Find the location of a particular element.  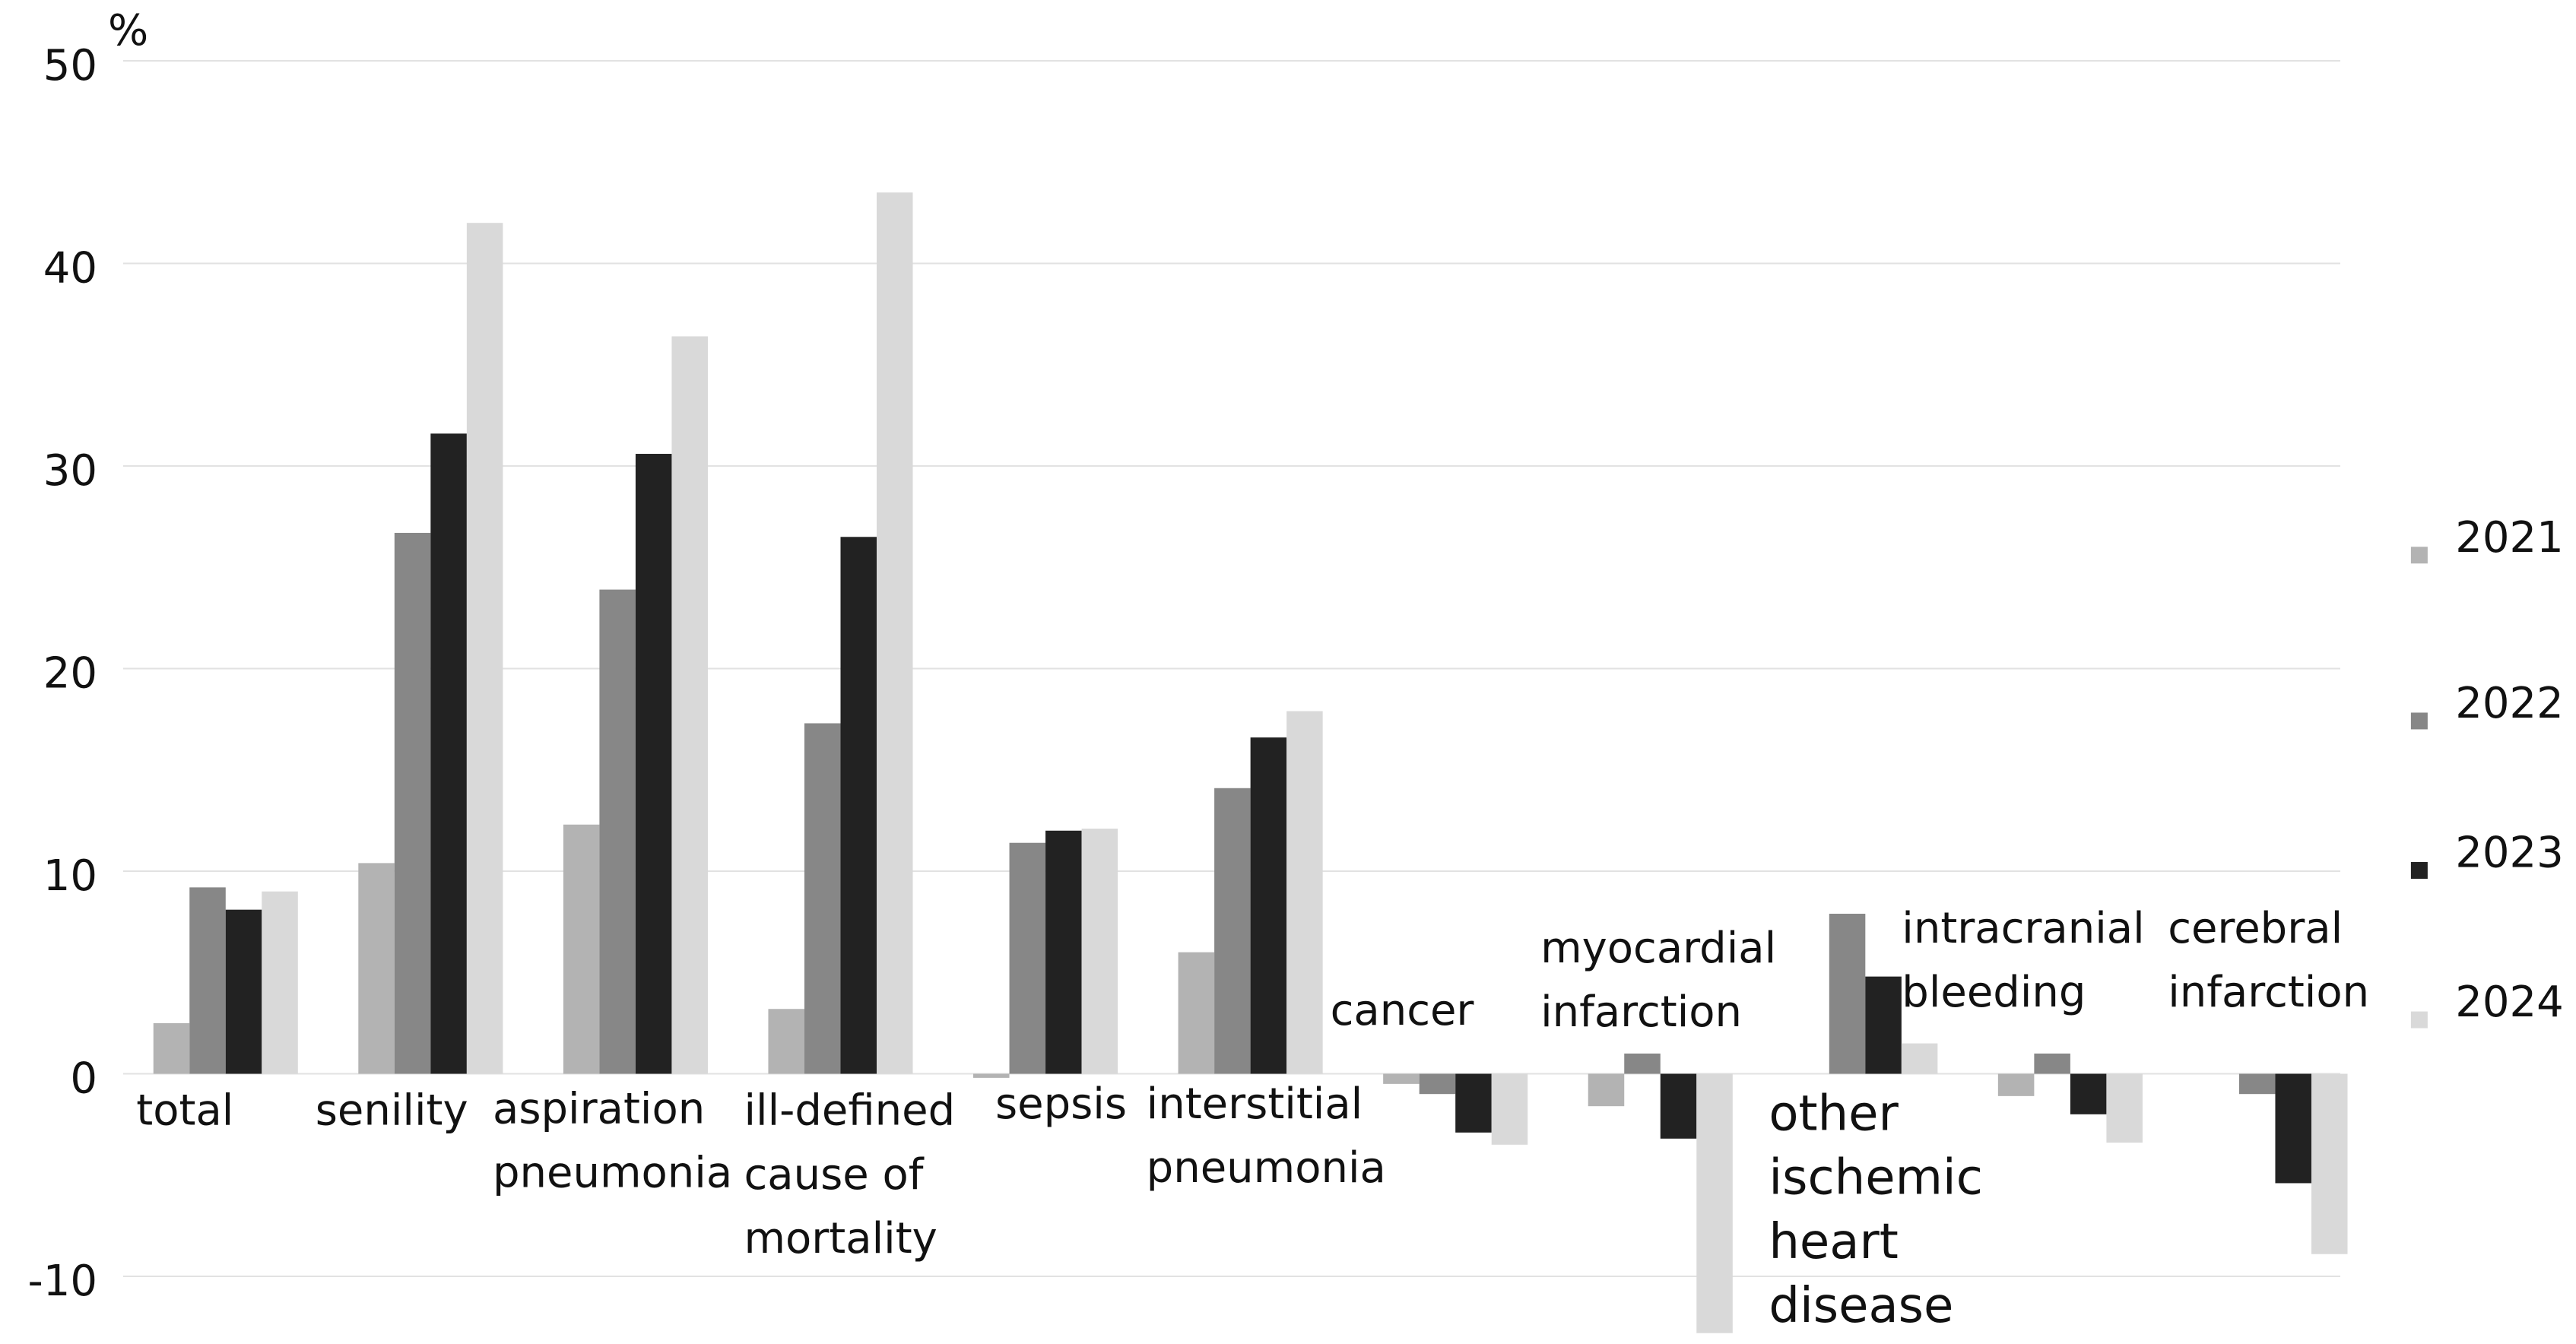

x-tick-label: bleeding is located at coordinates (1994, 992).